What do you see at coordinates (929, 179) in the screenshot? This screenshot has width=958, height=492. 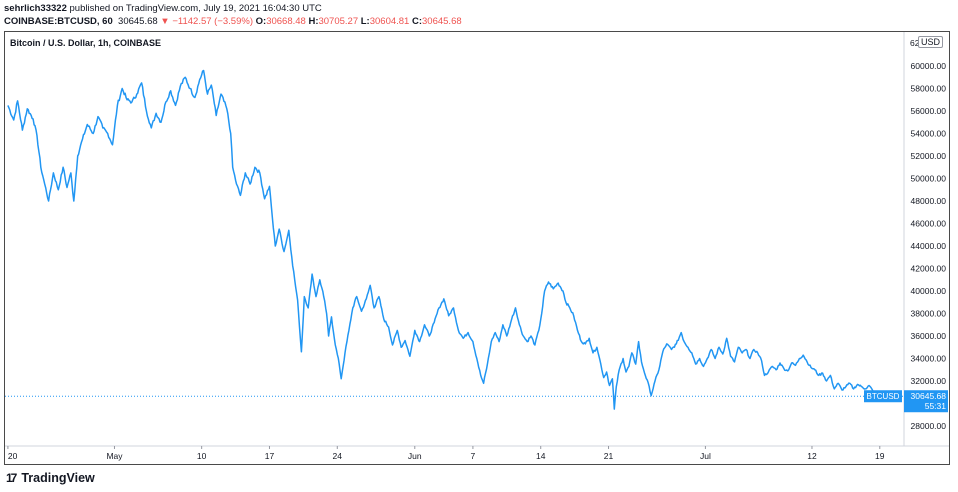 I see `y-tick-label: 50000.00` at bounding box center [929, 179].